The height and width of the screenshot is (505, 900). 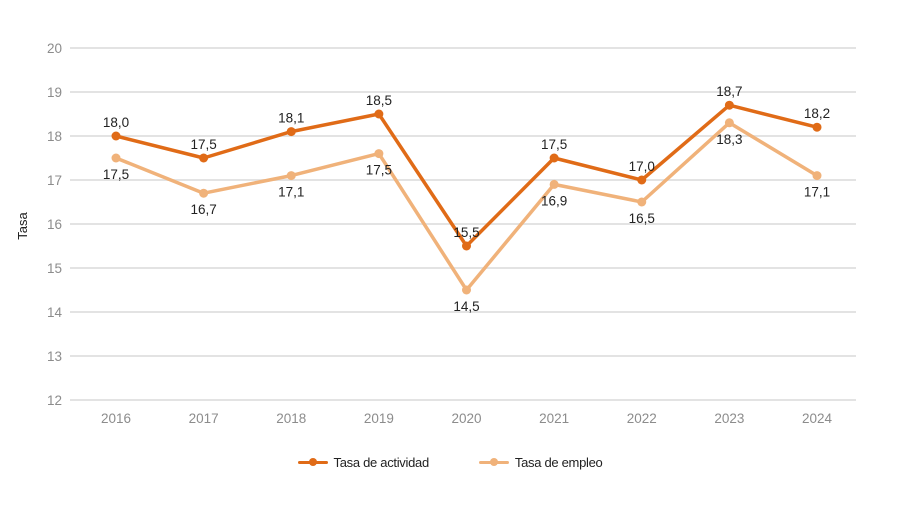 I want to click on x-tick-label: 2020, so click(x=466, y=418).